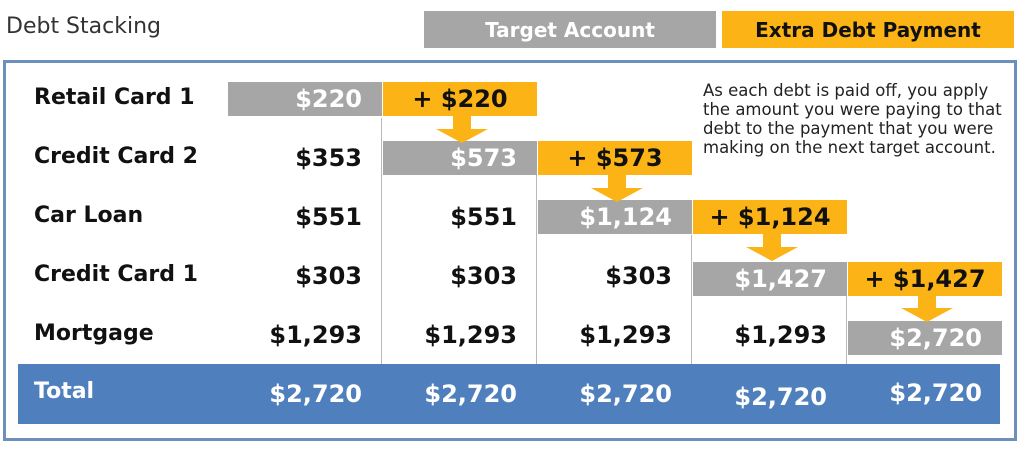 This screenshot has width=1024, height=455. Describe the element at coordinates (868, 29) in the screenshot. I see `legend-extra-payment: Extra Debt Payment` at that location.